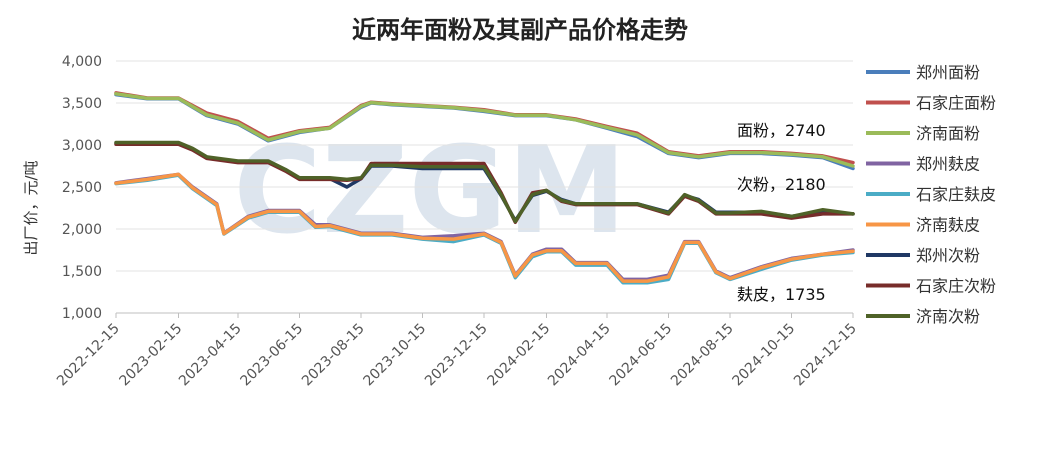 The image size is (1042, 457). What do you see at coordinates (518, 355) in the screenshot?
I see `x-tick-label: 2024-02-15` at bounding box center [518, 355].